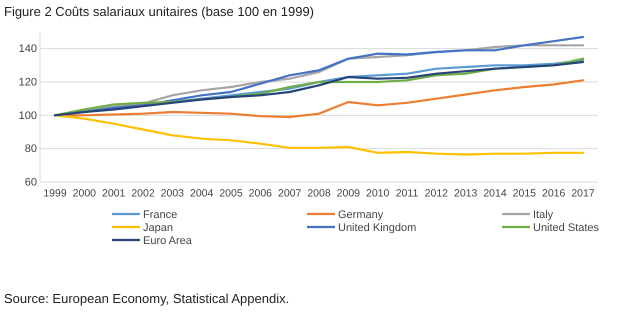 The height and width of the screenshot is (322, 620). I want to click on x-tick-label: 2014, so click(495, 193).